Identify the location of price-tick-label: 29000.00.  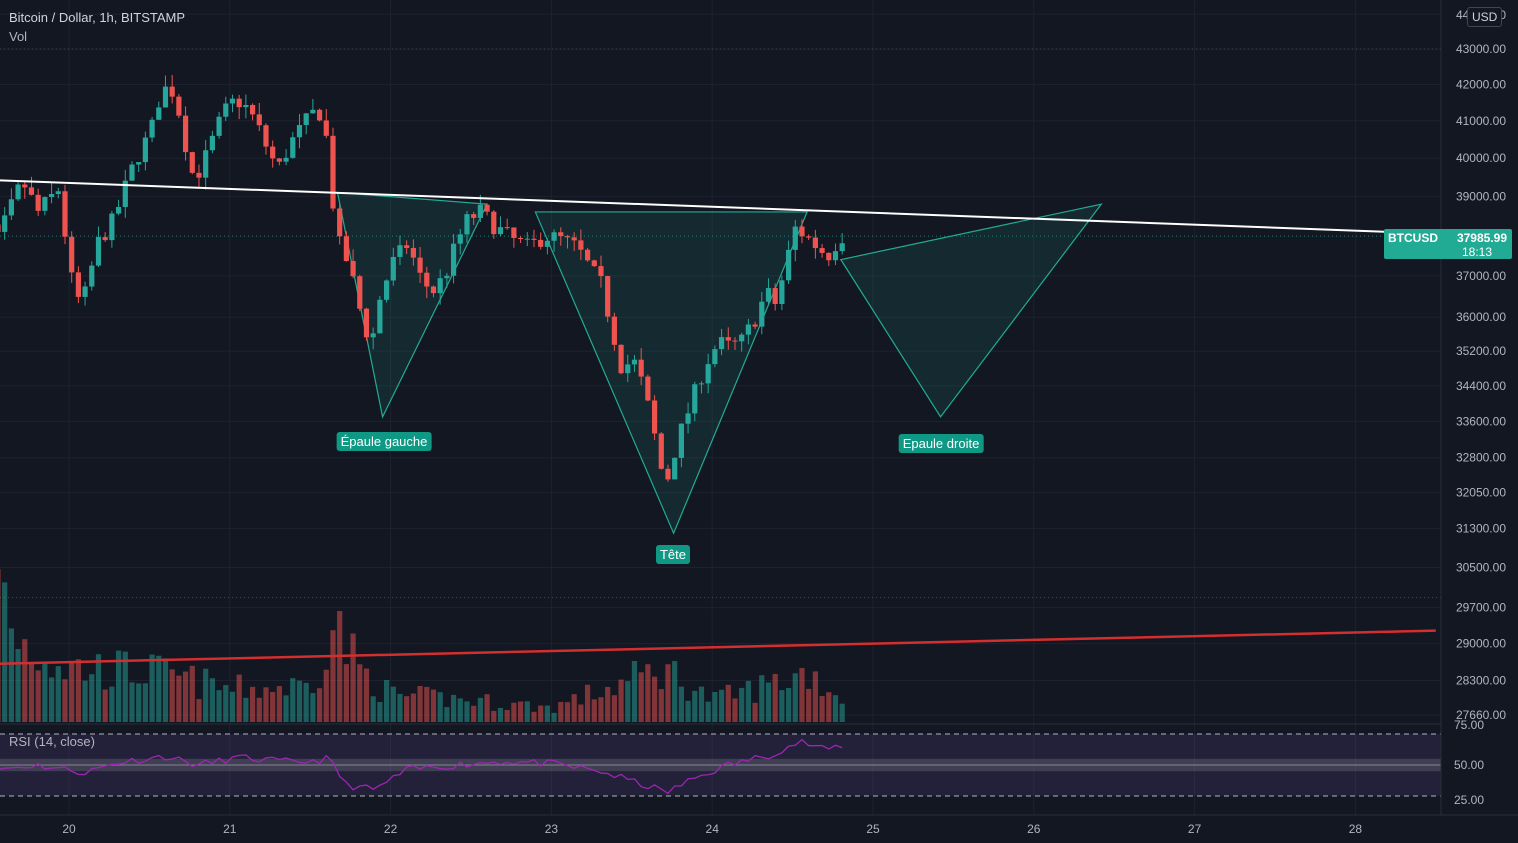
(1481, 644).